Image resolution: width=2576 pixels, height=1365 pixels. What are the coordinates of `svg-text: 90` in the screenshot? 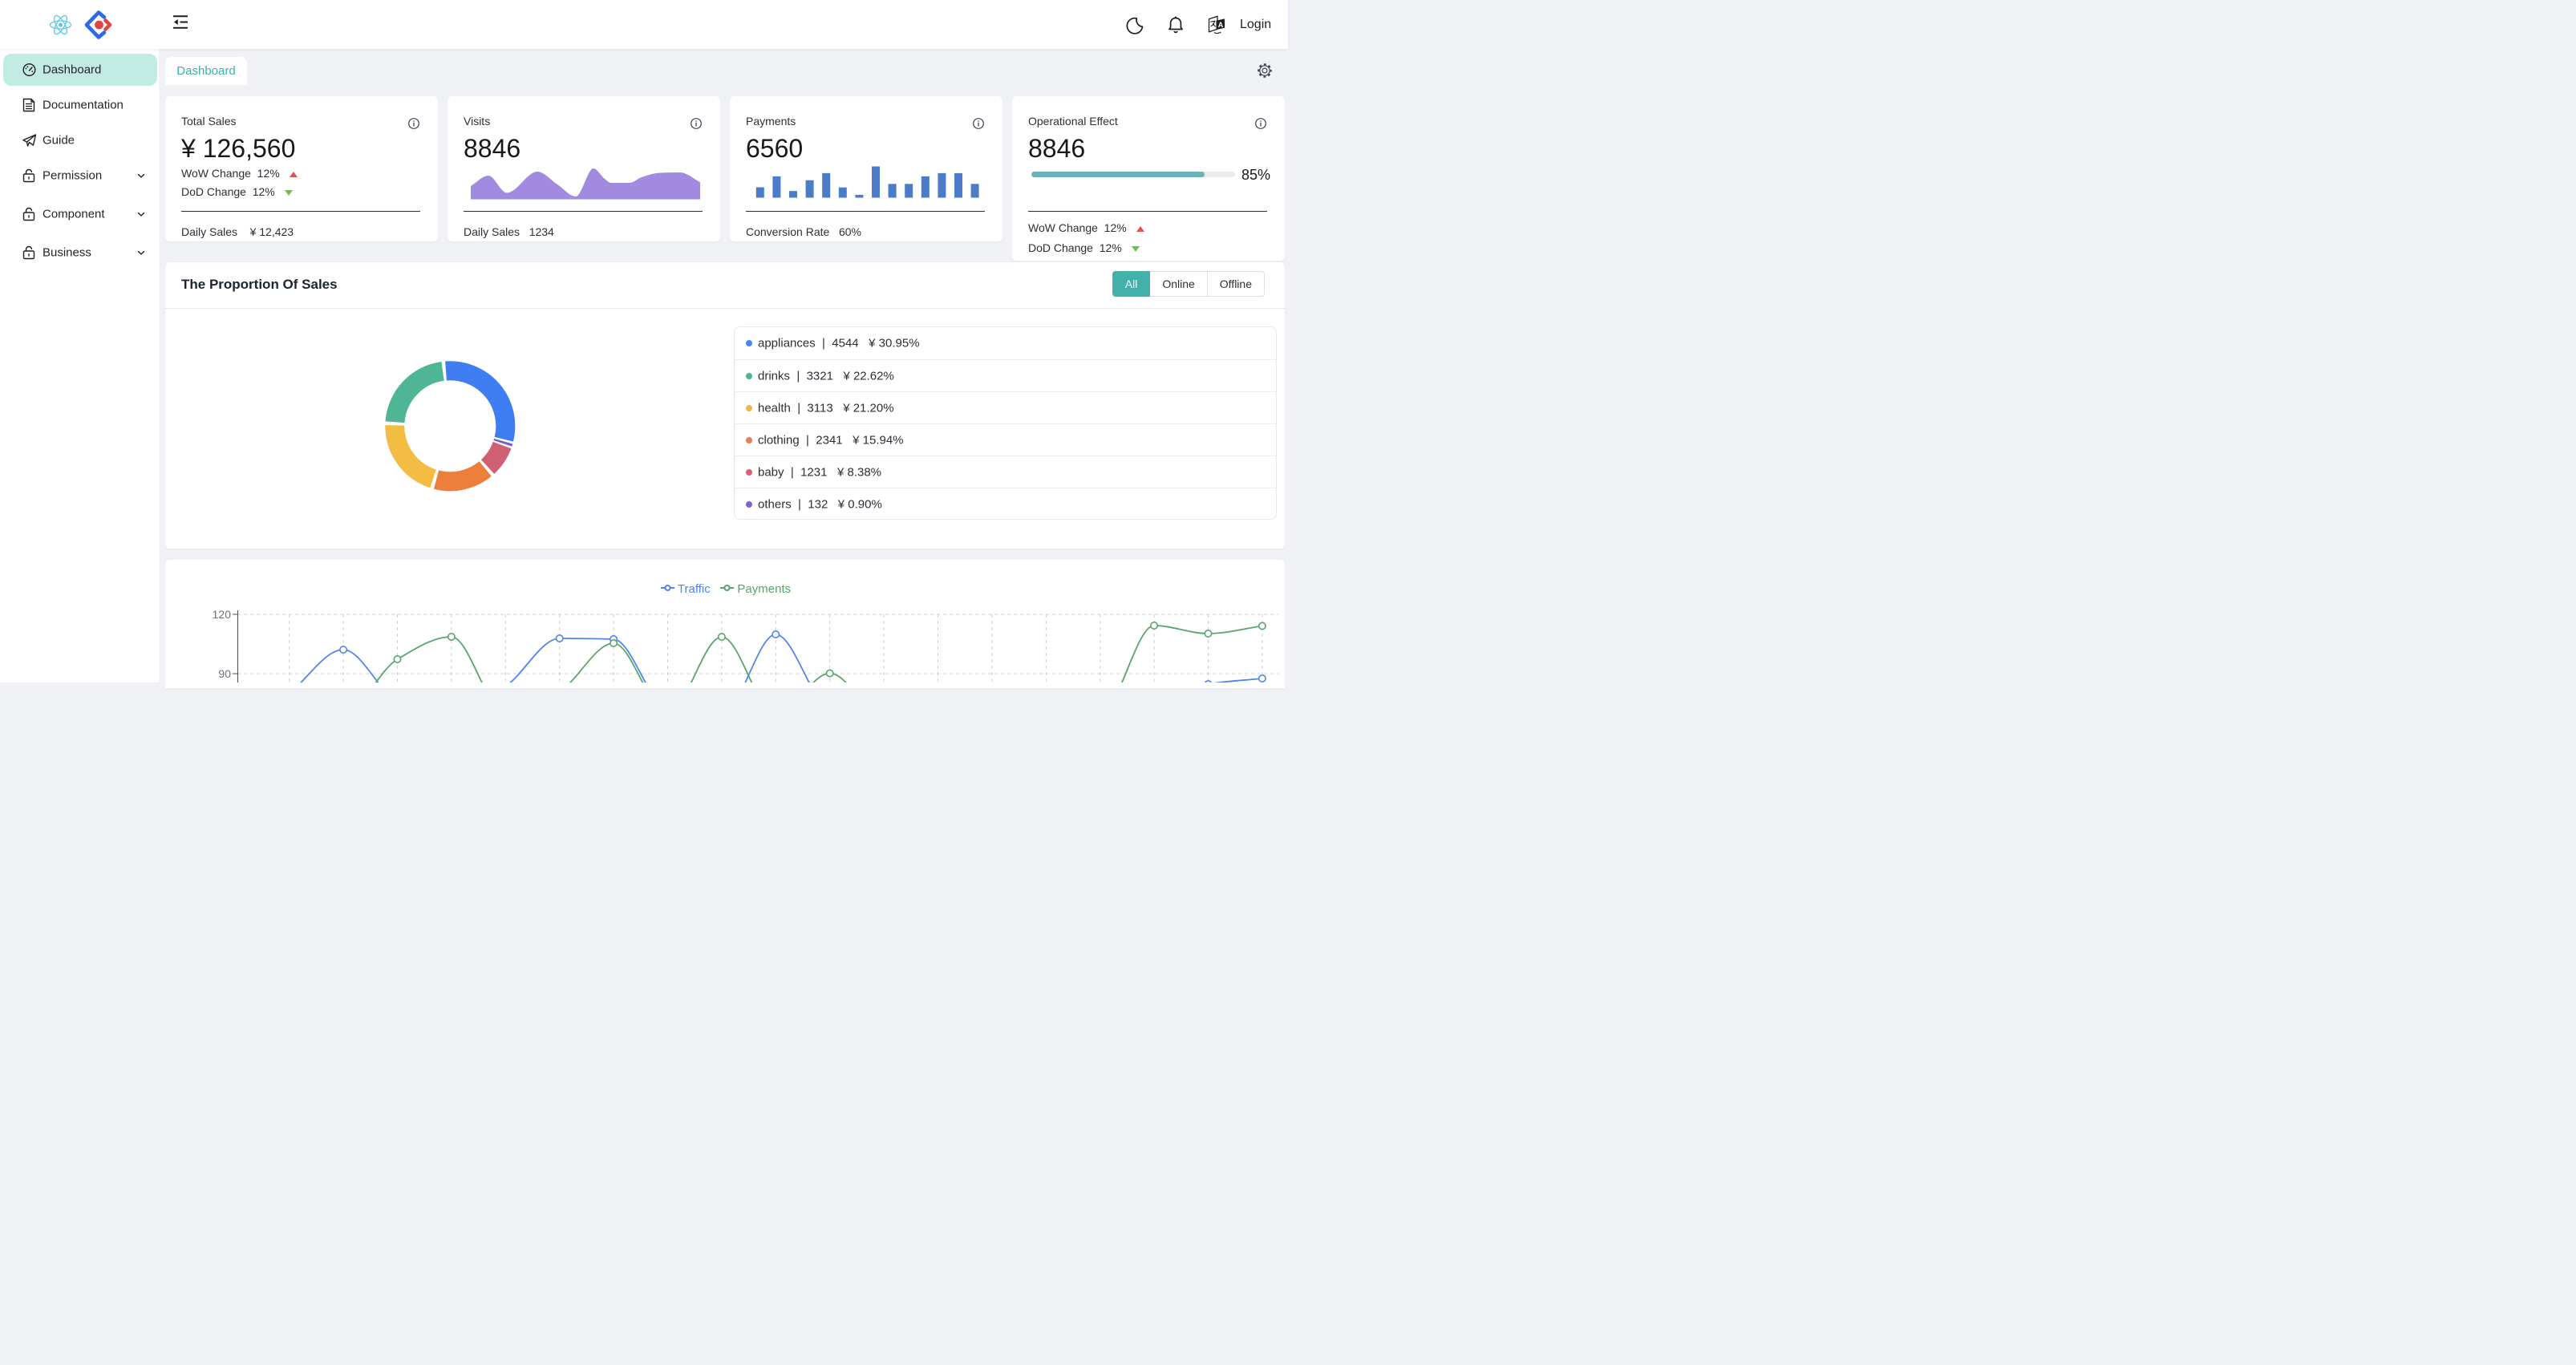 It's located at (224, 673).